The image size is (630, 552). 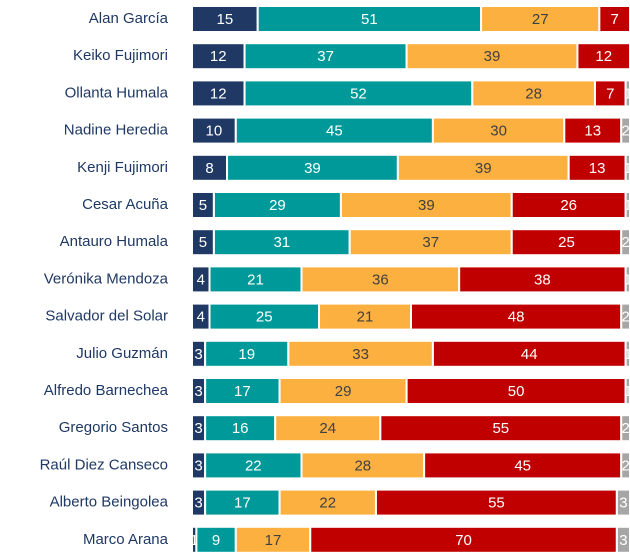 I want to click on value-label: 24, so click(x=327, y=428).